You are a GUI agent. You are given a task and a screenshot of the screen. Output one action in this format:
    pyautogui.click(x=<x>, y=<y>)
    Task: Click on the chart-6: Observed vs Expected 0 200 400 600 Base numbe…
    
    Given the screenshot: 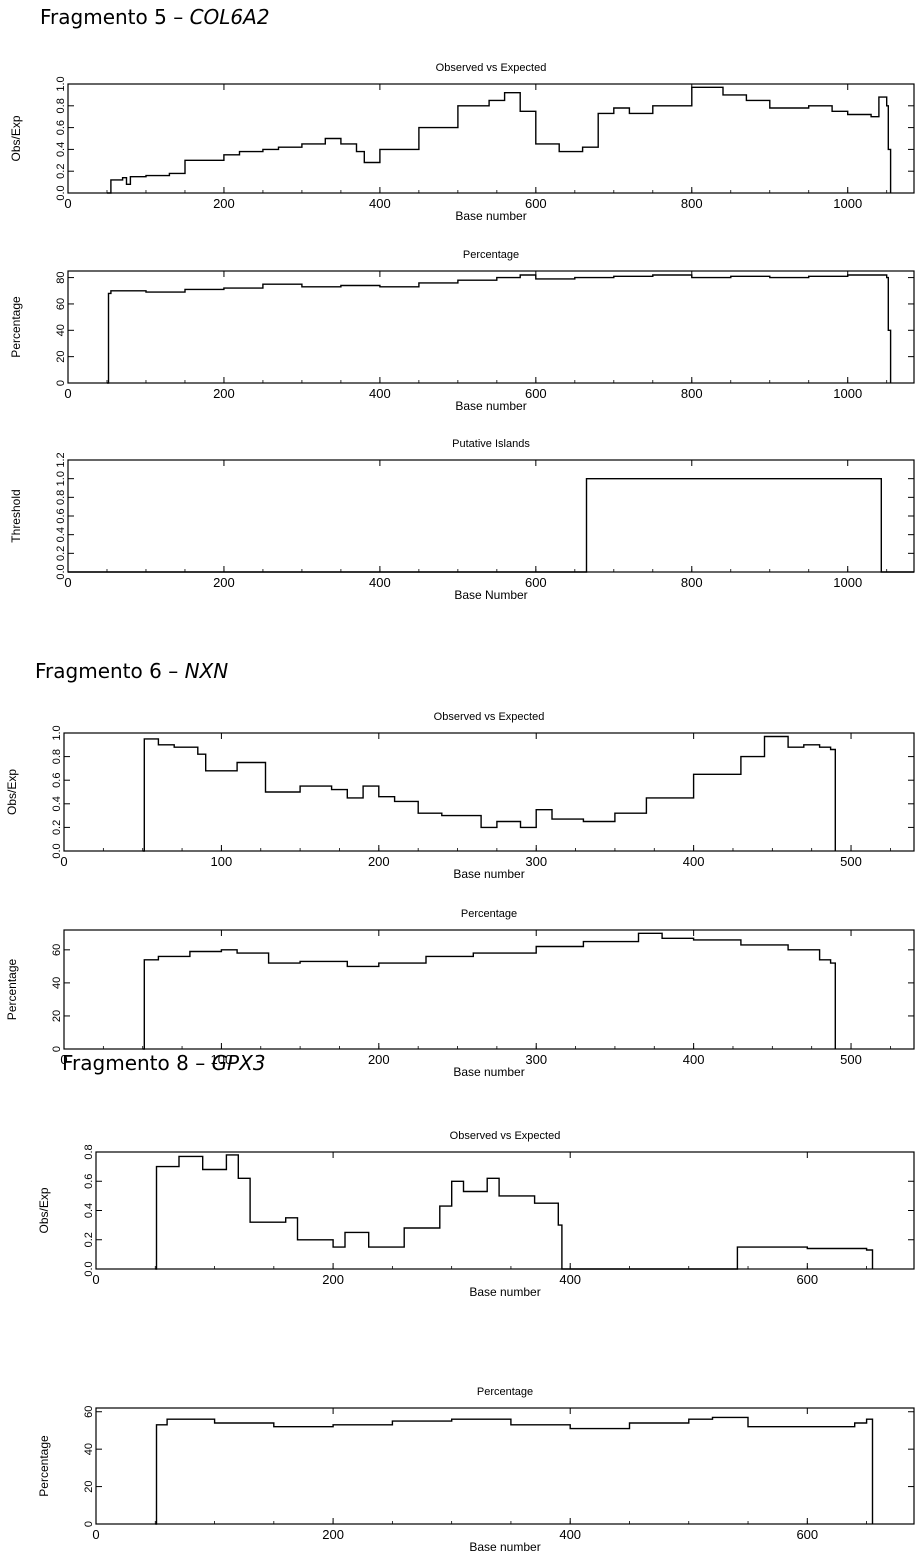 What is the action you would take?
    pyautogui.click(x=476, y=1214)
    